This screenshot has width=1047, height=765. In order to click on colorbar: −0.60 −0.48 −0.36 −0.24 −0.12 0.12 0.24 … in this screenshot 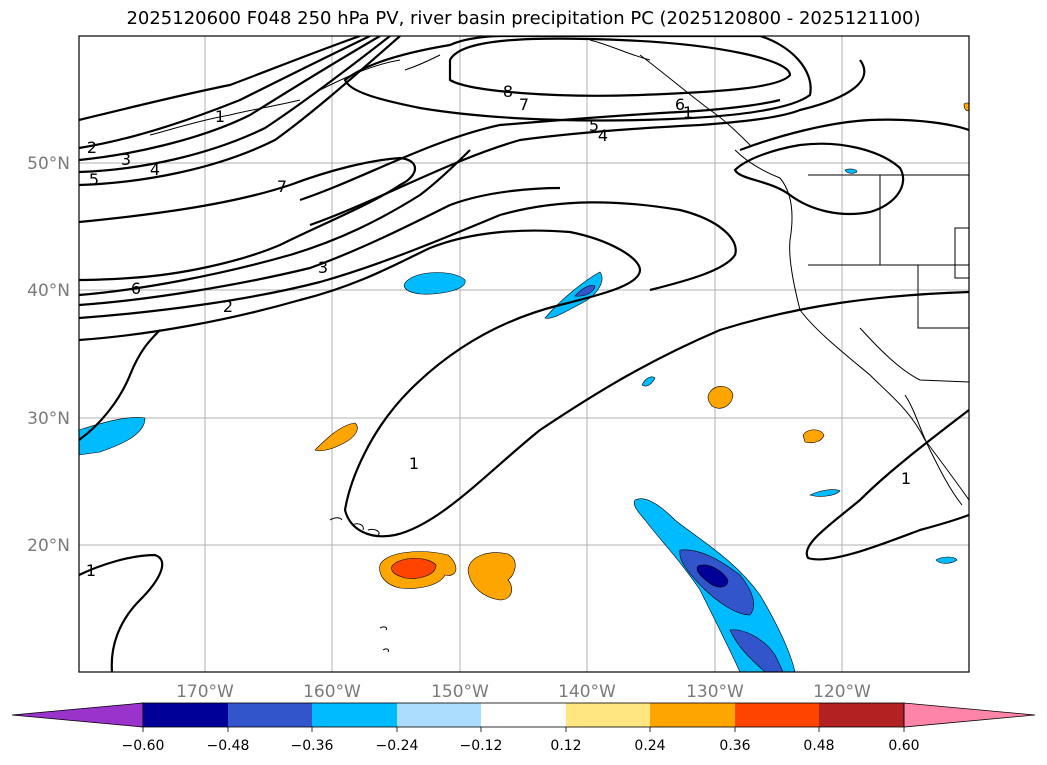, I will do `click(523, 728)`.